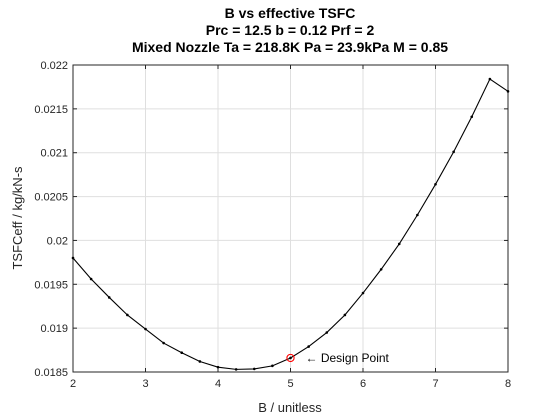 This screenshot has width=560, height=420. I want to click on annotations: ← Design Point, so click(338, 358).